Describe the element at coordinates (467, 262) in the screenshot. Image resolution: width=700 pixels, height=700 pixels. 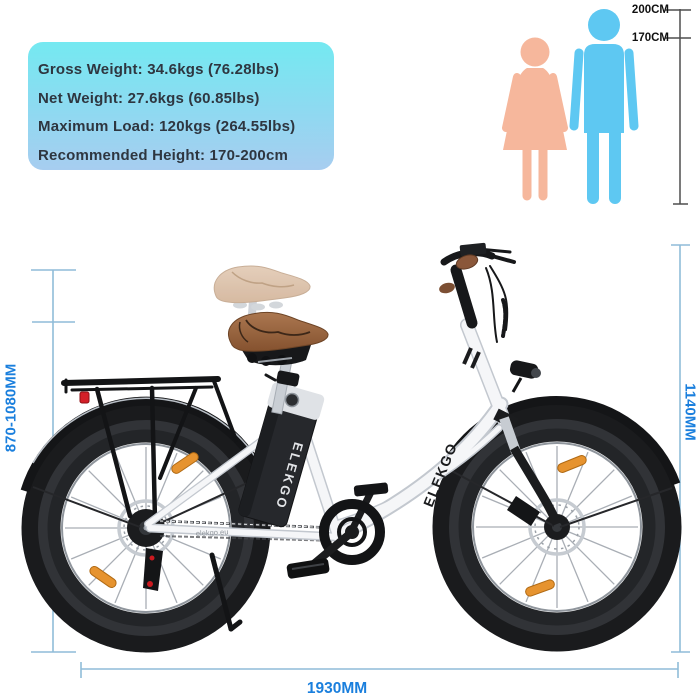
I see `handlebar-grip` at that location.